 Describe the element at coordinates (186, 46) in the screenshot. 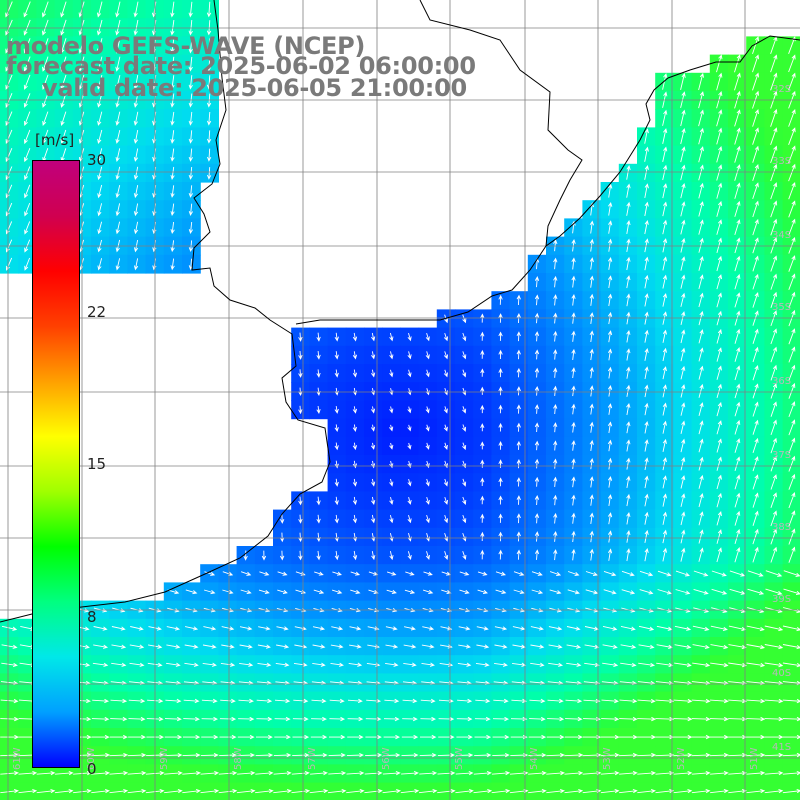

I see `model-title: modelo GEFS-WAVE (NCEP)` at that location.